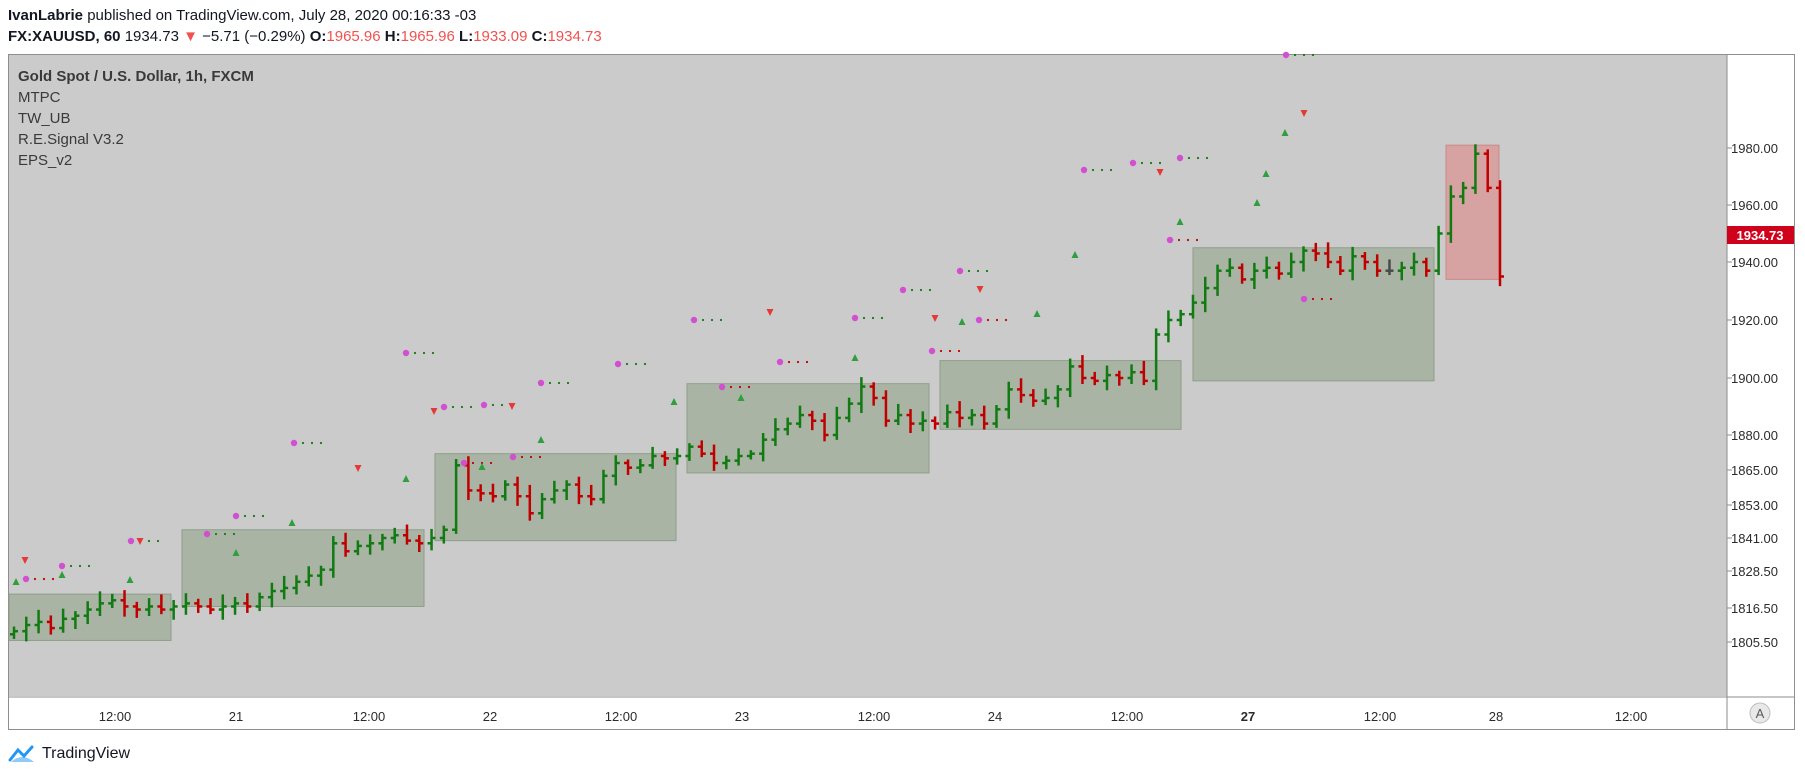  What do you see at coordinates (742, 716) in the screenshot?
I see `time-tick-label: 23` at bounding box center [742, 716].